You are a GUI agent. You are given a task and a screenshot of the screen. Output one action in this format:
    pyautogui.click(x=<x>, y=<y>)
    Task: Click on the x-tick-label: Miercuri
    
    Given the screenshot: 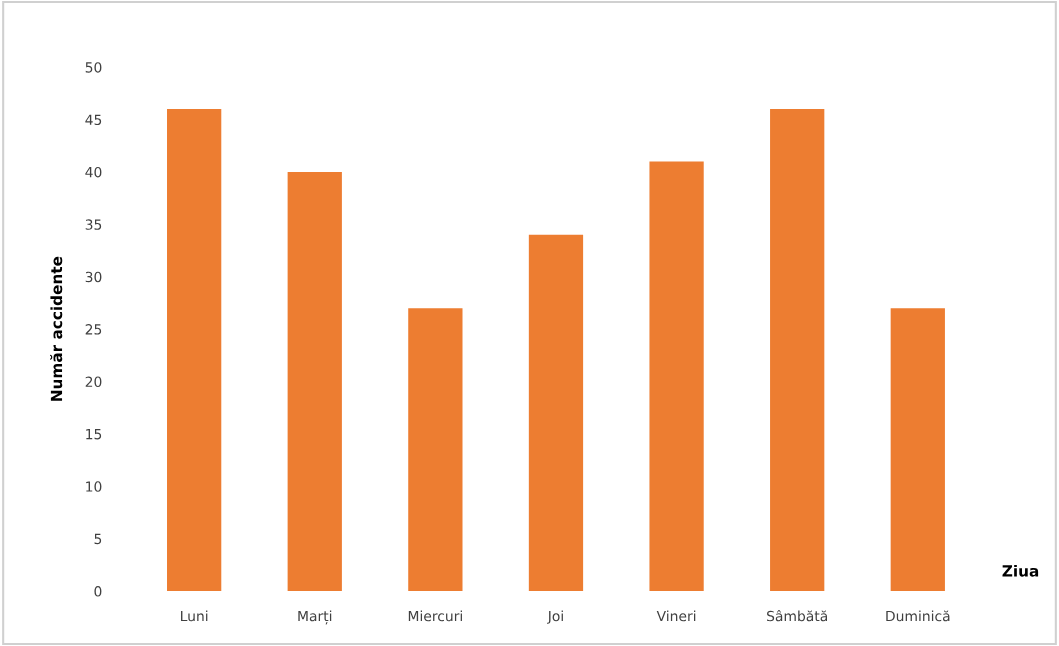 What is the action you would take?
    pyautogui.click(x=435, y=616)
    